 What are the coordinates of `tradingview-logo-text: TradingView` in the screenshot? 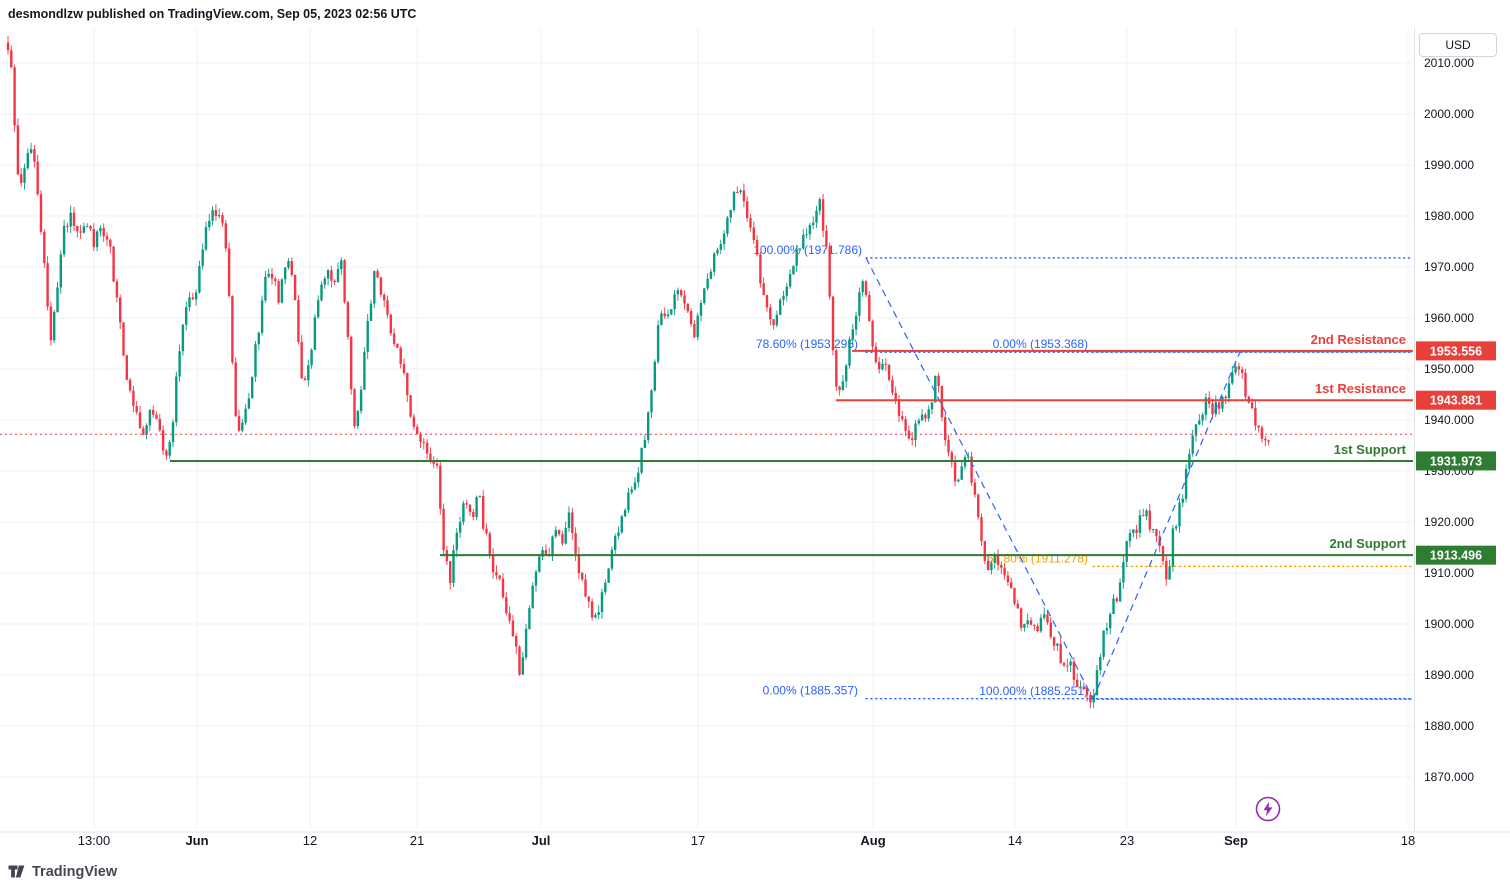 It's located at (75, 871).